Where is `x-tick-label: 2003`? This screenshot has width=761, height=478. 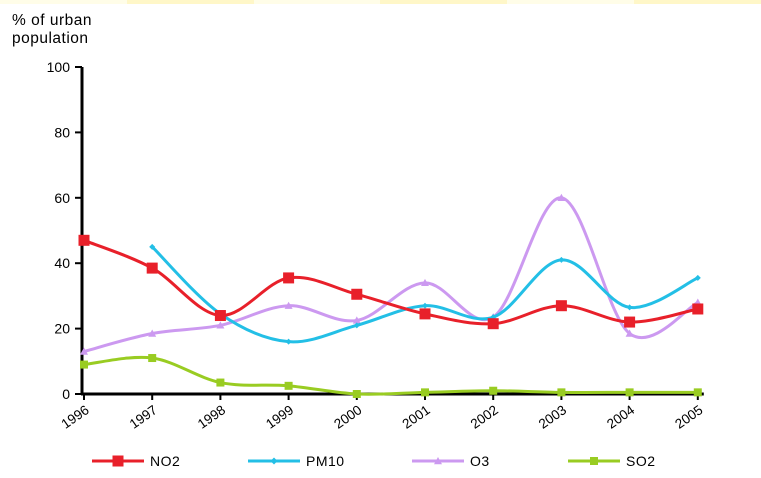 x-tick-label: 2003 is located at coordinates (552, 417).